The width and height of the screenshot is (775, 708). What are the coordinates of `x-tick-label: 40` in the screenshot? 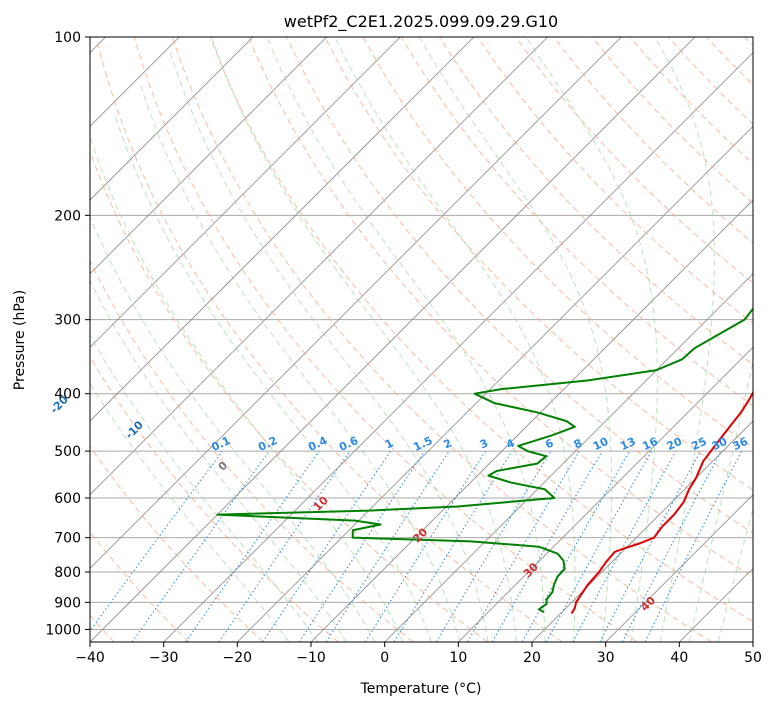 It's located at (679, 658).